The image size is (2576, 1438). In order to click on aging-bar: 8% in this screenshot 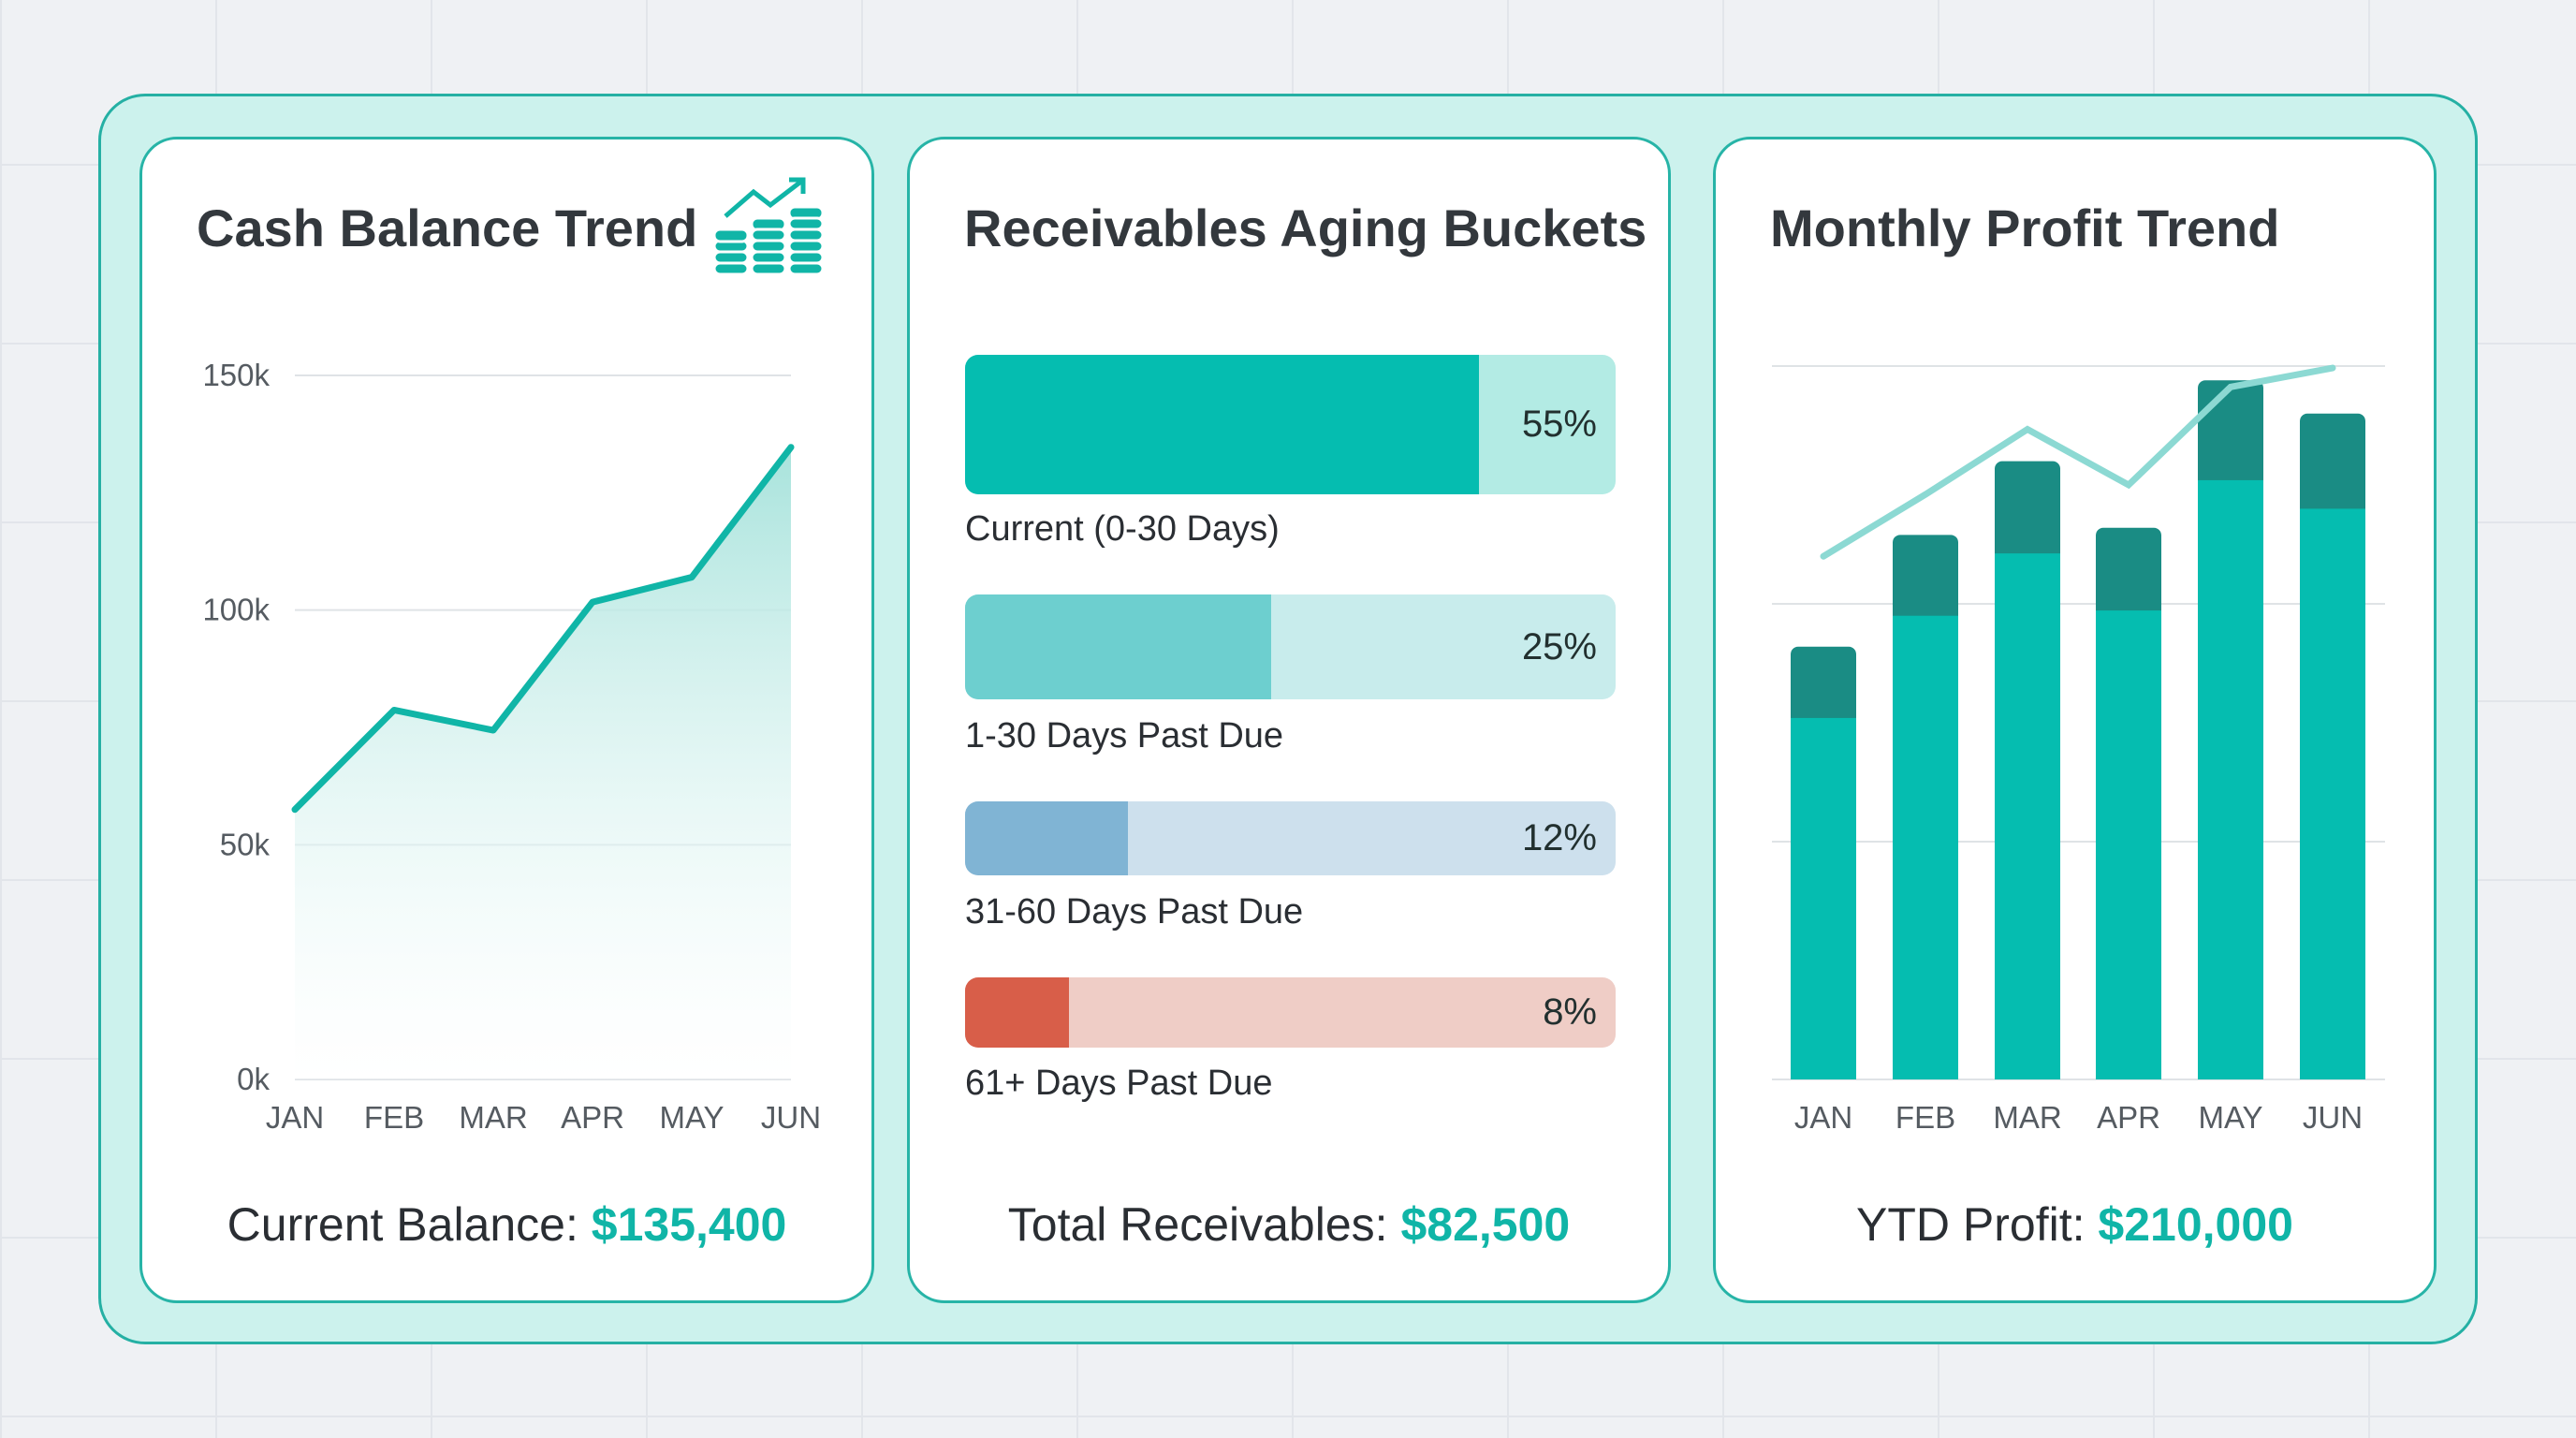, I will do `click(1290, 1013)`.